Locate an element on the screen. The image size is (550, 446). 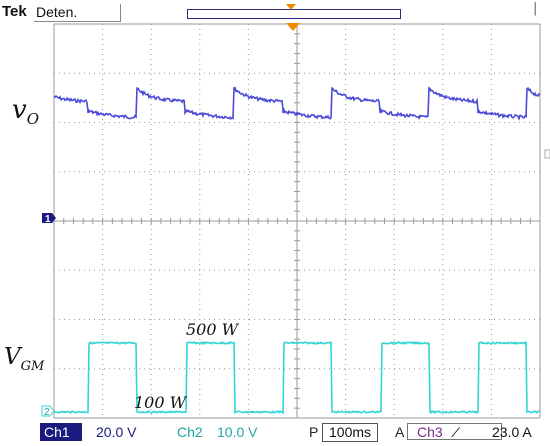
right-edge-marker: | is located at coordinates (535, 8).